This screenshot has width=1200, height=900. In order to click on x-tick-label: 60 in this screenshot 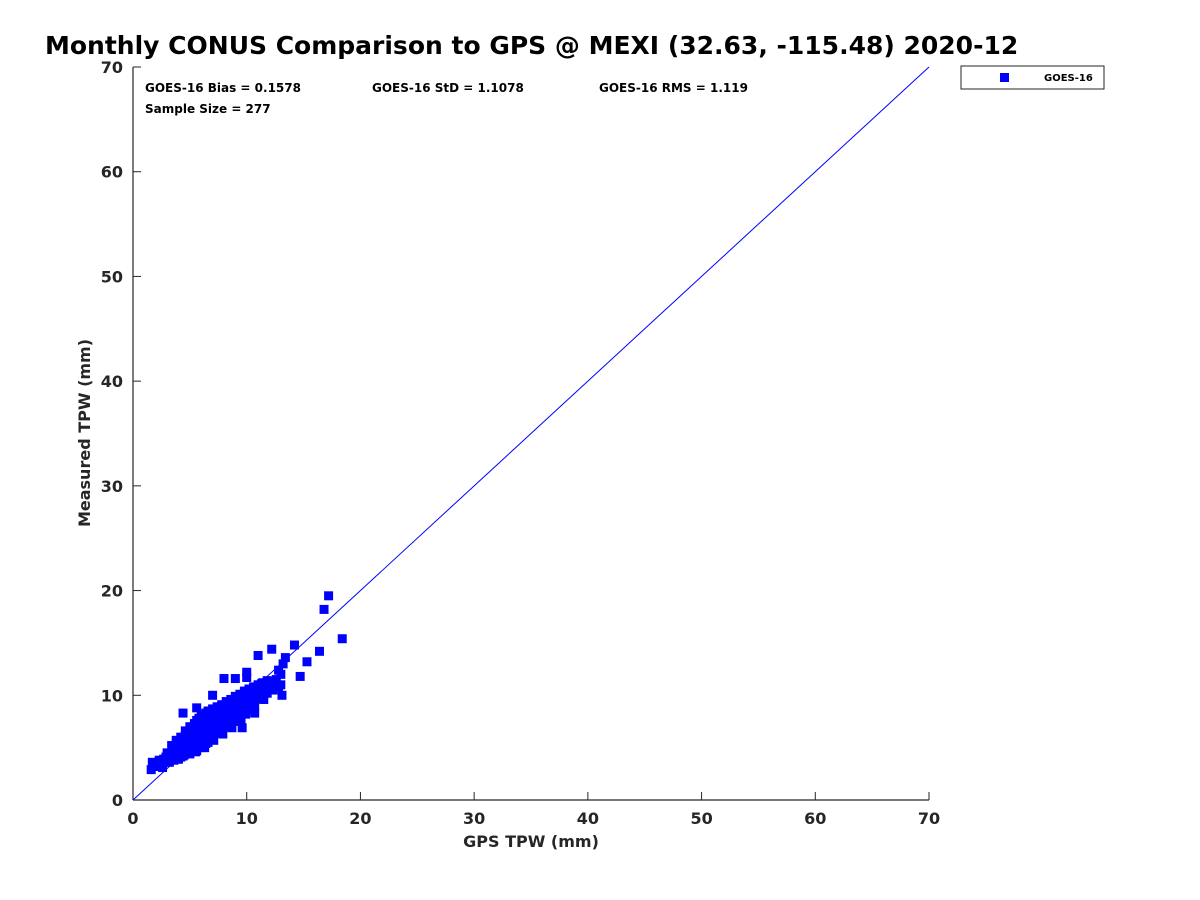, I will do `click(815, 818)`.